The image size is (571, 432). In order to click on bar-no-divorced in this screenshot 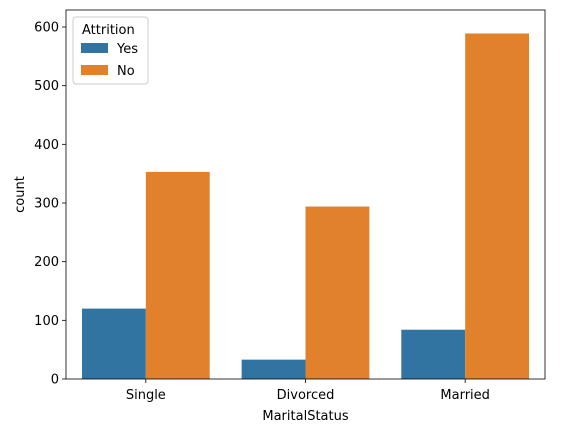, I will do `click(337, 292)`.